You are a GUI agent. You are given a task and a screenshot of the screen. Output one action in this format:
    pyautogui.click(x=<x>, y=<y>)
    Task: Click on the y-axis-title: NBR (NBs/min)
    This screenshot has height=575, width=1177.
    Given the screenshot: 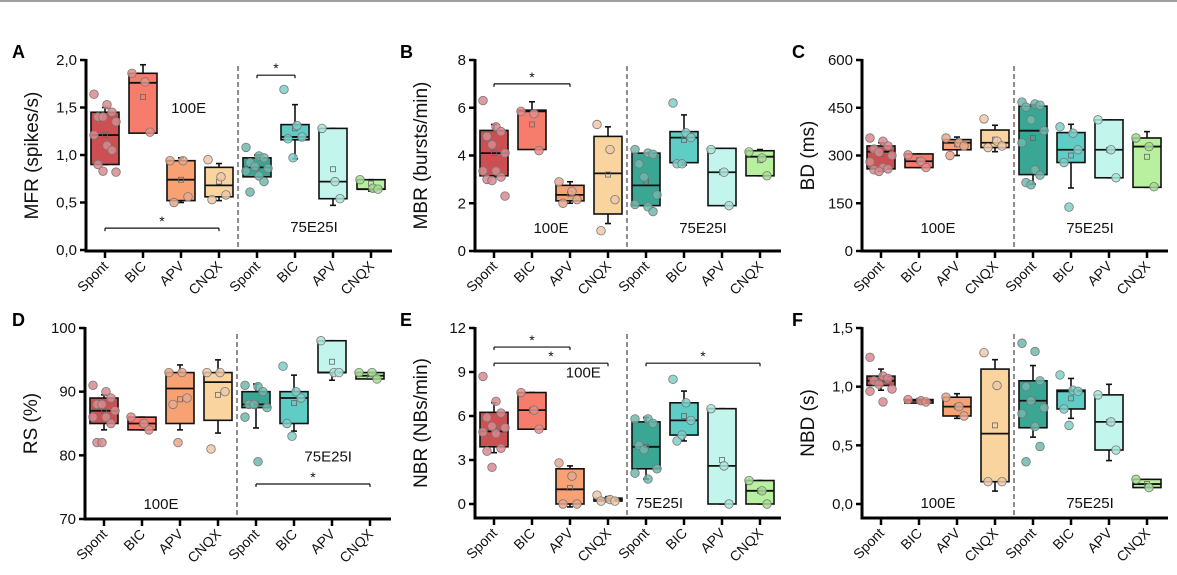 What is the action you would take?
    pyautogui.click(x=421, y=423)
    